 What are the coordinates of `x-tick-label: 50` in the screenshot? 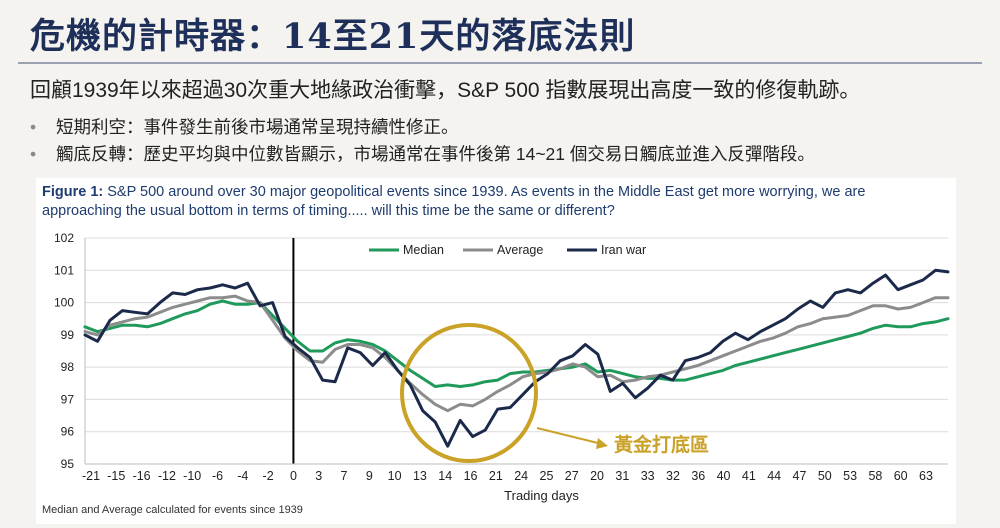 It's located at (825, 476).